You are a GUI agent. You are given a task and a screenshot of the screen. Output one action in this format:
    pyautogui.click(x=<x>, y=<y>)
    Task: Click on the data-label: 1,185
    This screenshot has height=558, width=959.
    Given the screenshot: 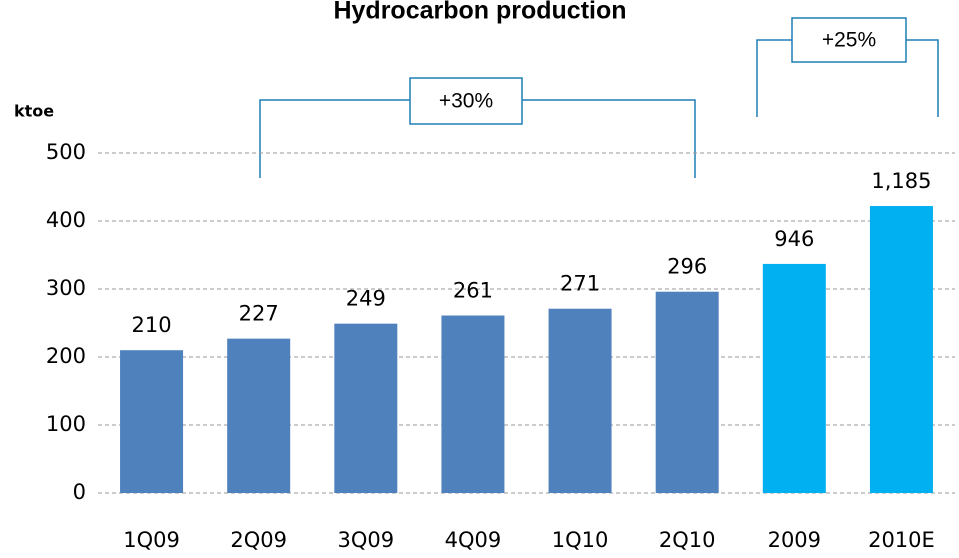 What is the action you would take?
    pyautogui.click(x=901, y=181)
    